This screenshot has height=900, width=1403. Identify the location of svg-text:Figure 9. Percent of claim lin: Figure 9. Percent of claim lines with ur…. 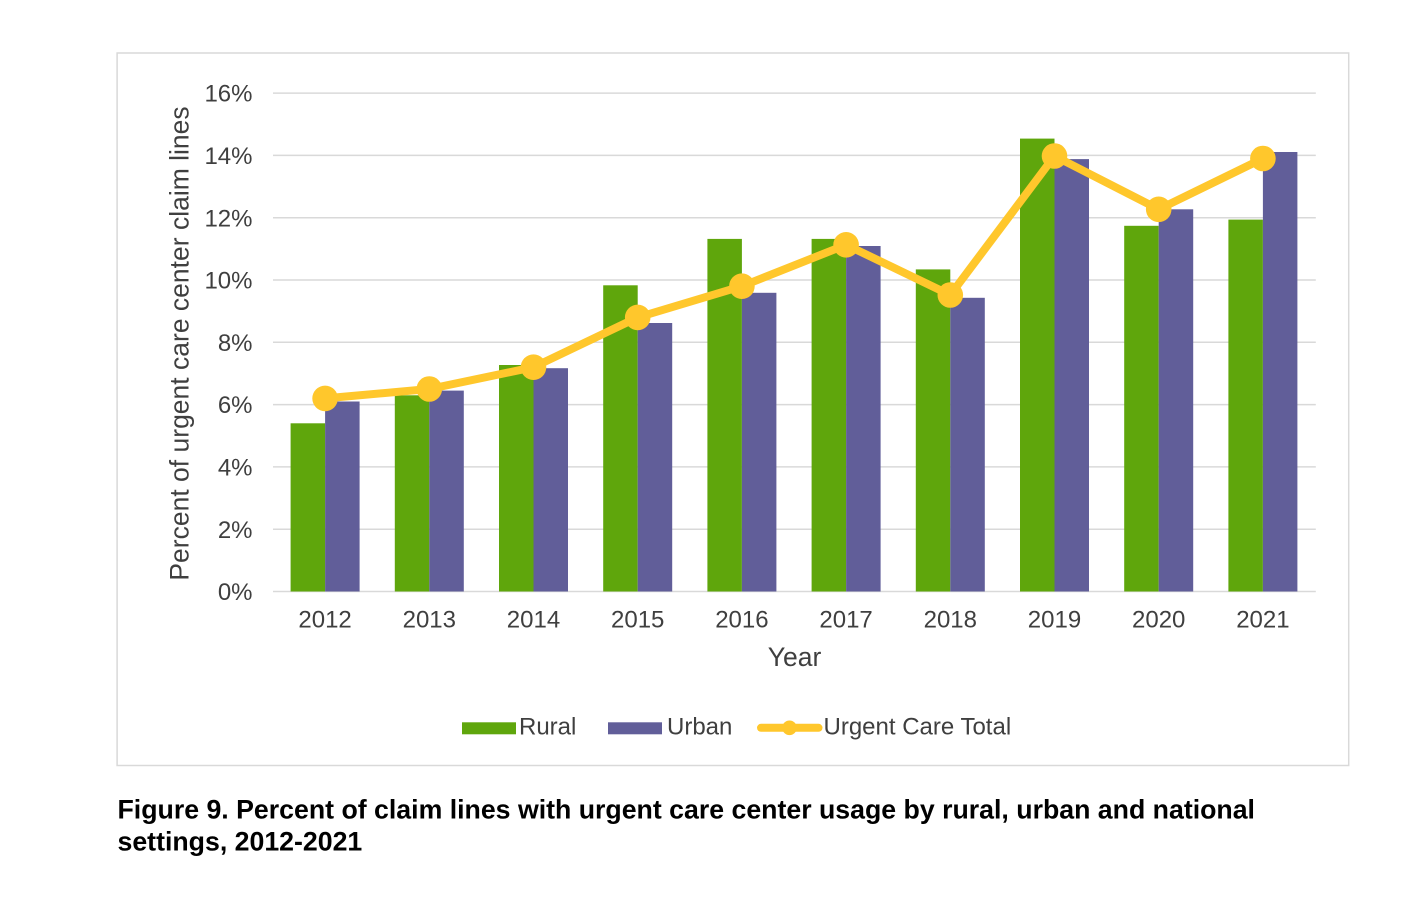
(686, 809).